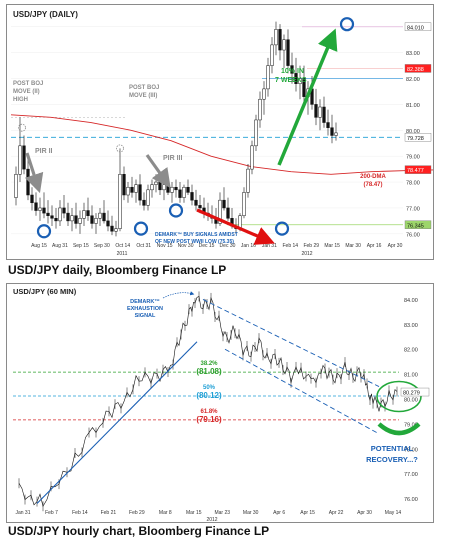  I want to click on annotation-recovery: POTENTIAL, so click(392, 448).